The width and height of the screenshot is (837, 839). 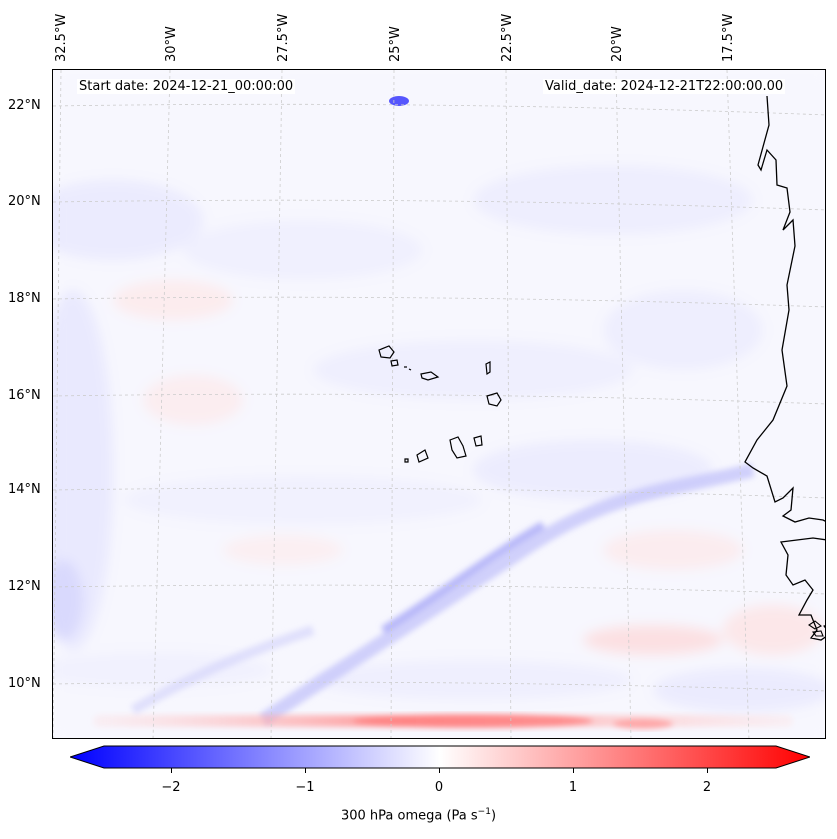 What do you see at coordinates (24, 201) in the screenshot?
I see `lat-label-20n: 20°N` at bounding box center [24, 201].